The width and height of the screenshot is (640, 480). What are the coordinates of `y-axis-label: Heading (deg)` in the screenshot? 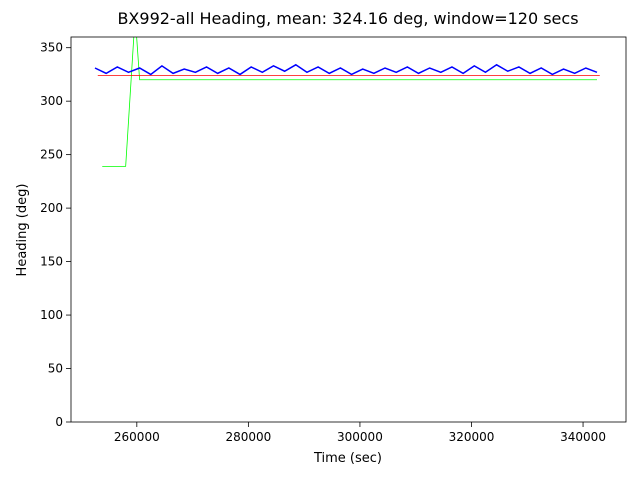 It's located at (22, 230).